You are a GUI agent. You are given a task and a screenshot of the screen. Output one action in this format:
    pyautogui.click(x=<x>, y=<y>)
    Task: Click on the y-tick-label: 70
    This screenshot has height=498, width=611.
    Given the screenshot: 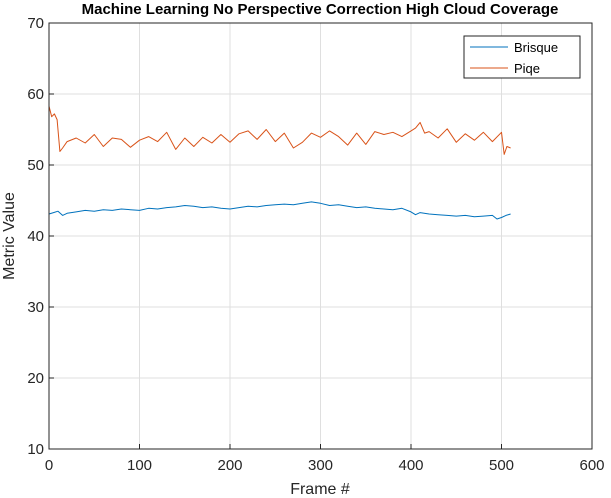 What is the action you would take?
    pyautogui.click(x=35, y=23)
    